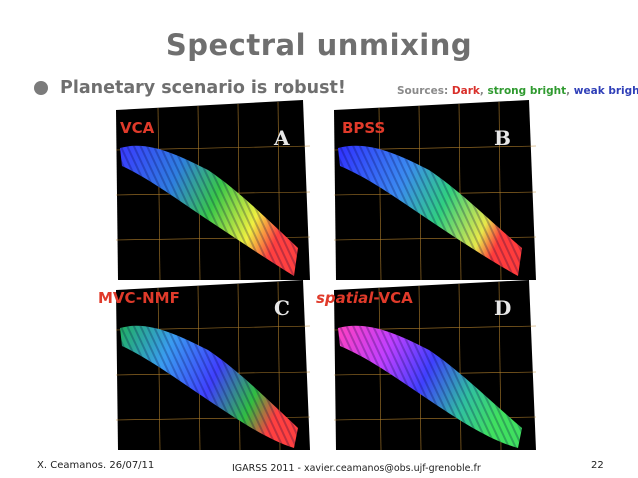 The height and width of the screenshot is (478, 638). I want to click on panel-mvc-nmf: MVC-NMF C, so click(209, 370).